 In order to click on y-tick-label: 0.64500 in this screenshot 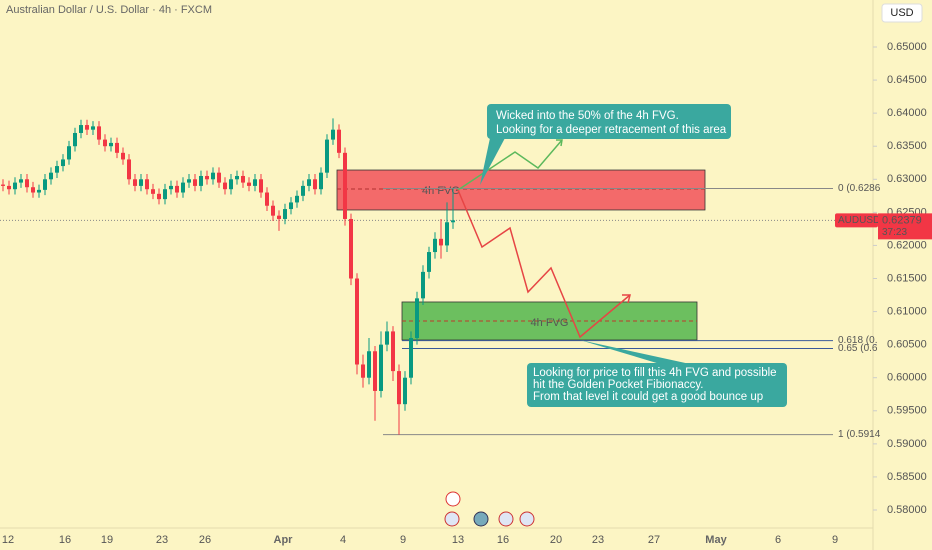, I will do `click(907, 80)`.